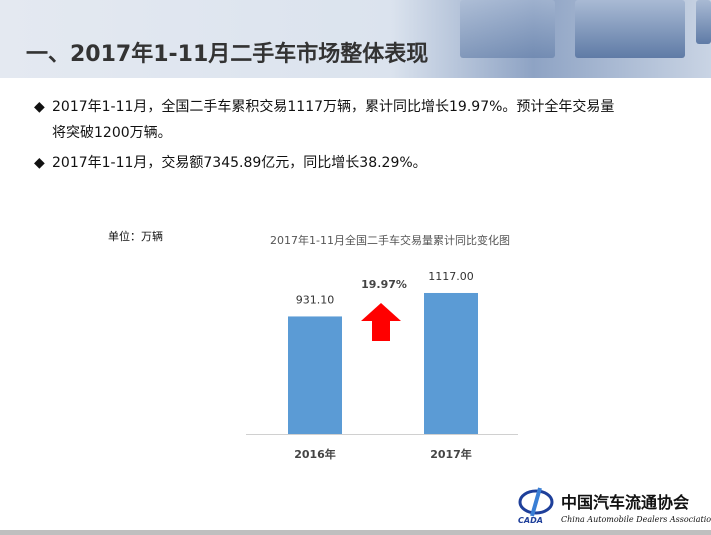 This screenshot has height=535, width=711. Describe the element at coordinates (135, 236) in the screenshot. I see `unit-label: 单位：万辆` at that location.